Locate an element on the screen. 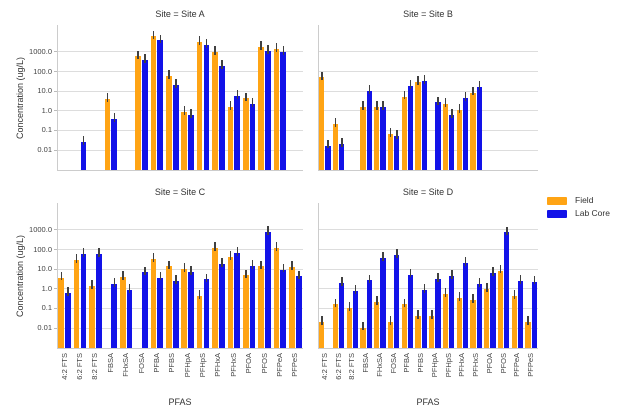  subplot-site-d is located at coordinates (428, 276).